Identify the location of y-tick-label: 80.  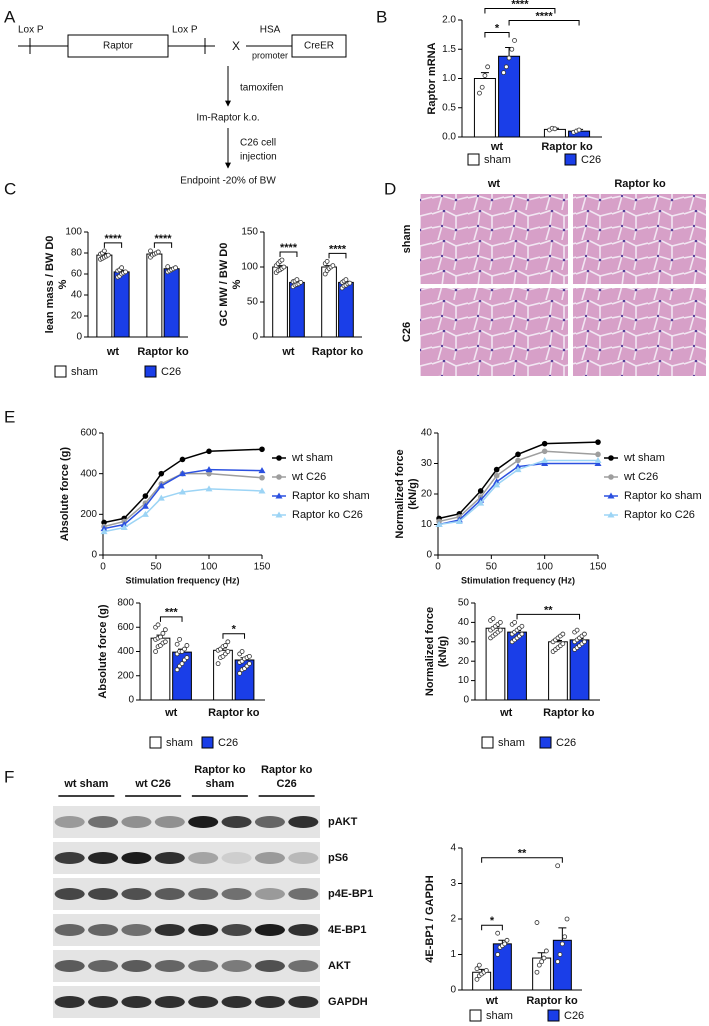
(77, 253).